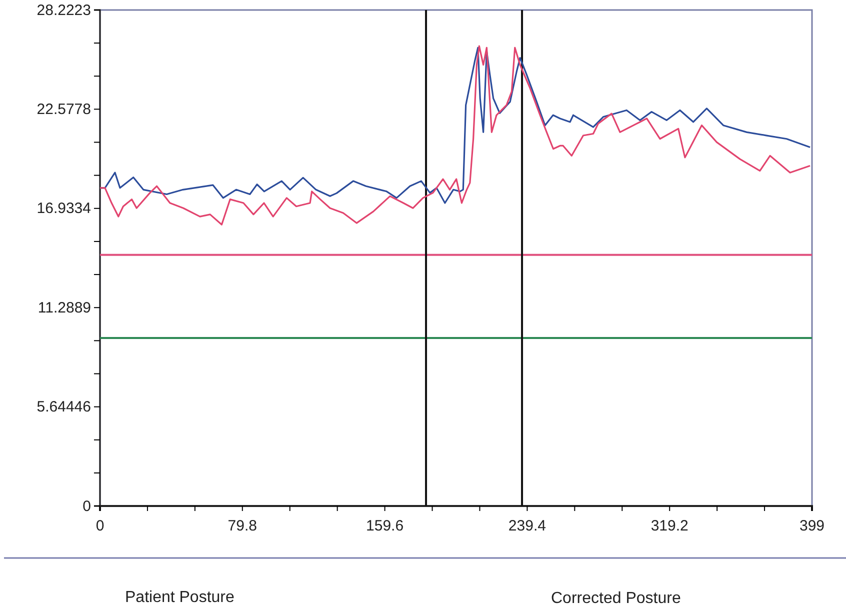 The width and height of the screenshot is (846, 614). What do you see at coordinates (179, 597) in the screenshot?
I see `text: Patient Posture` at bounding box center [179, 597].